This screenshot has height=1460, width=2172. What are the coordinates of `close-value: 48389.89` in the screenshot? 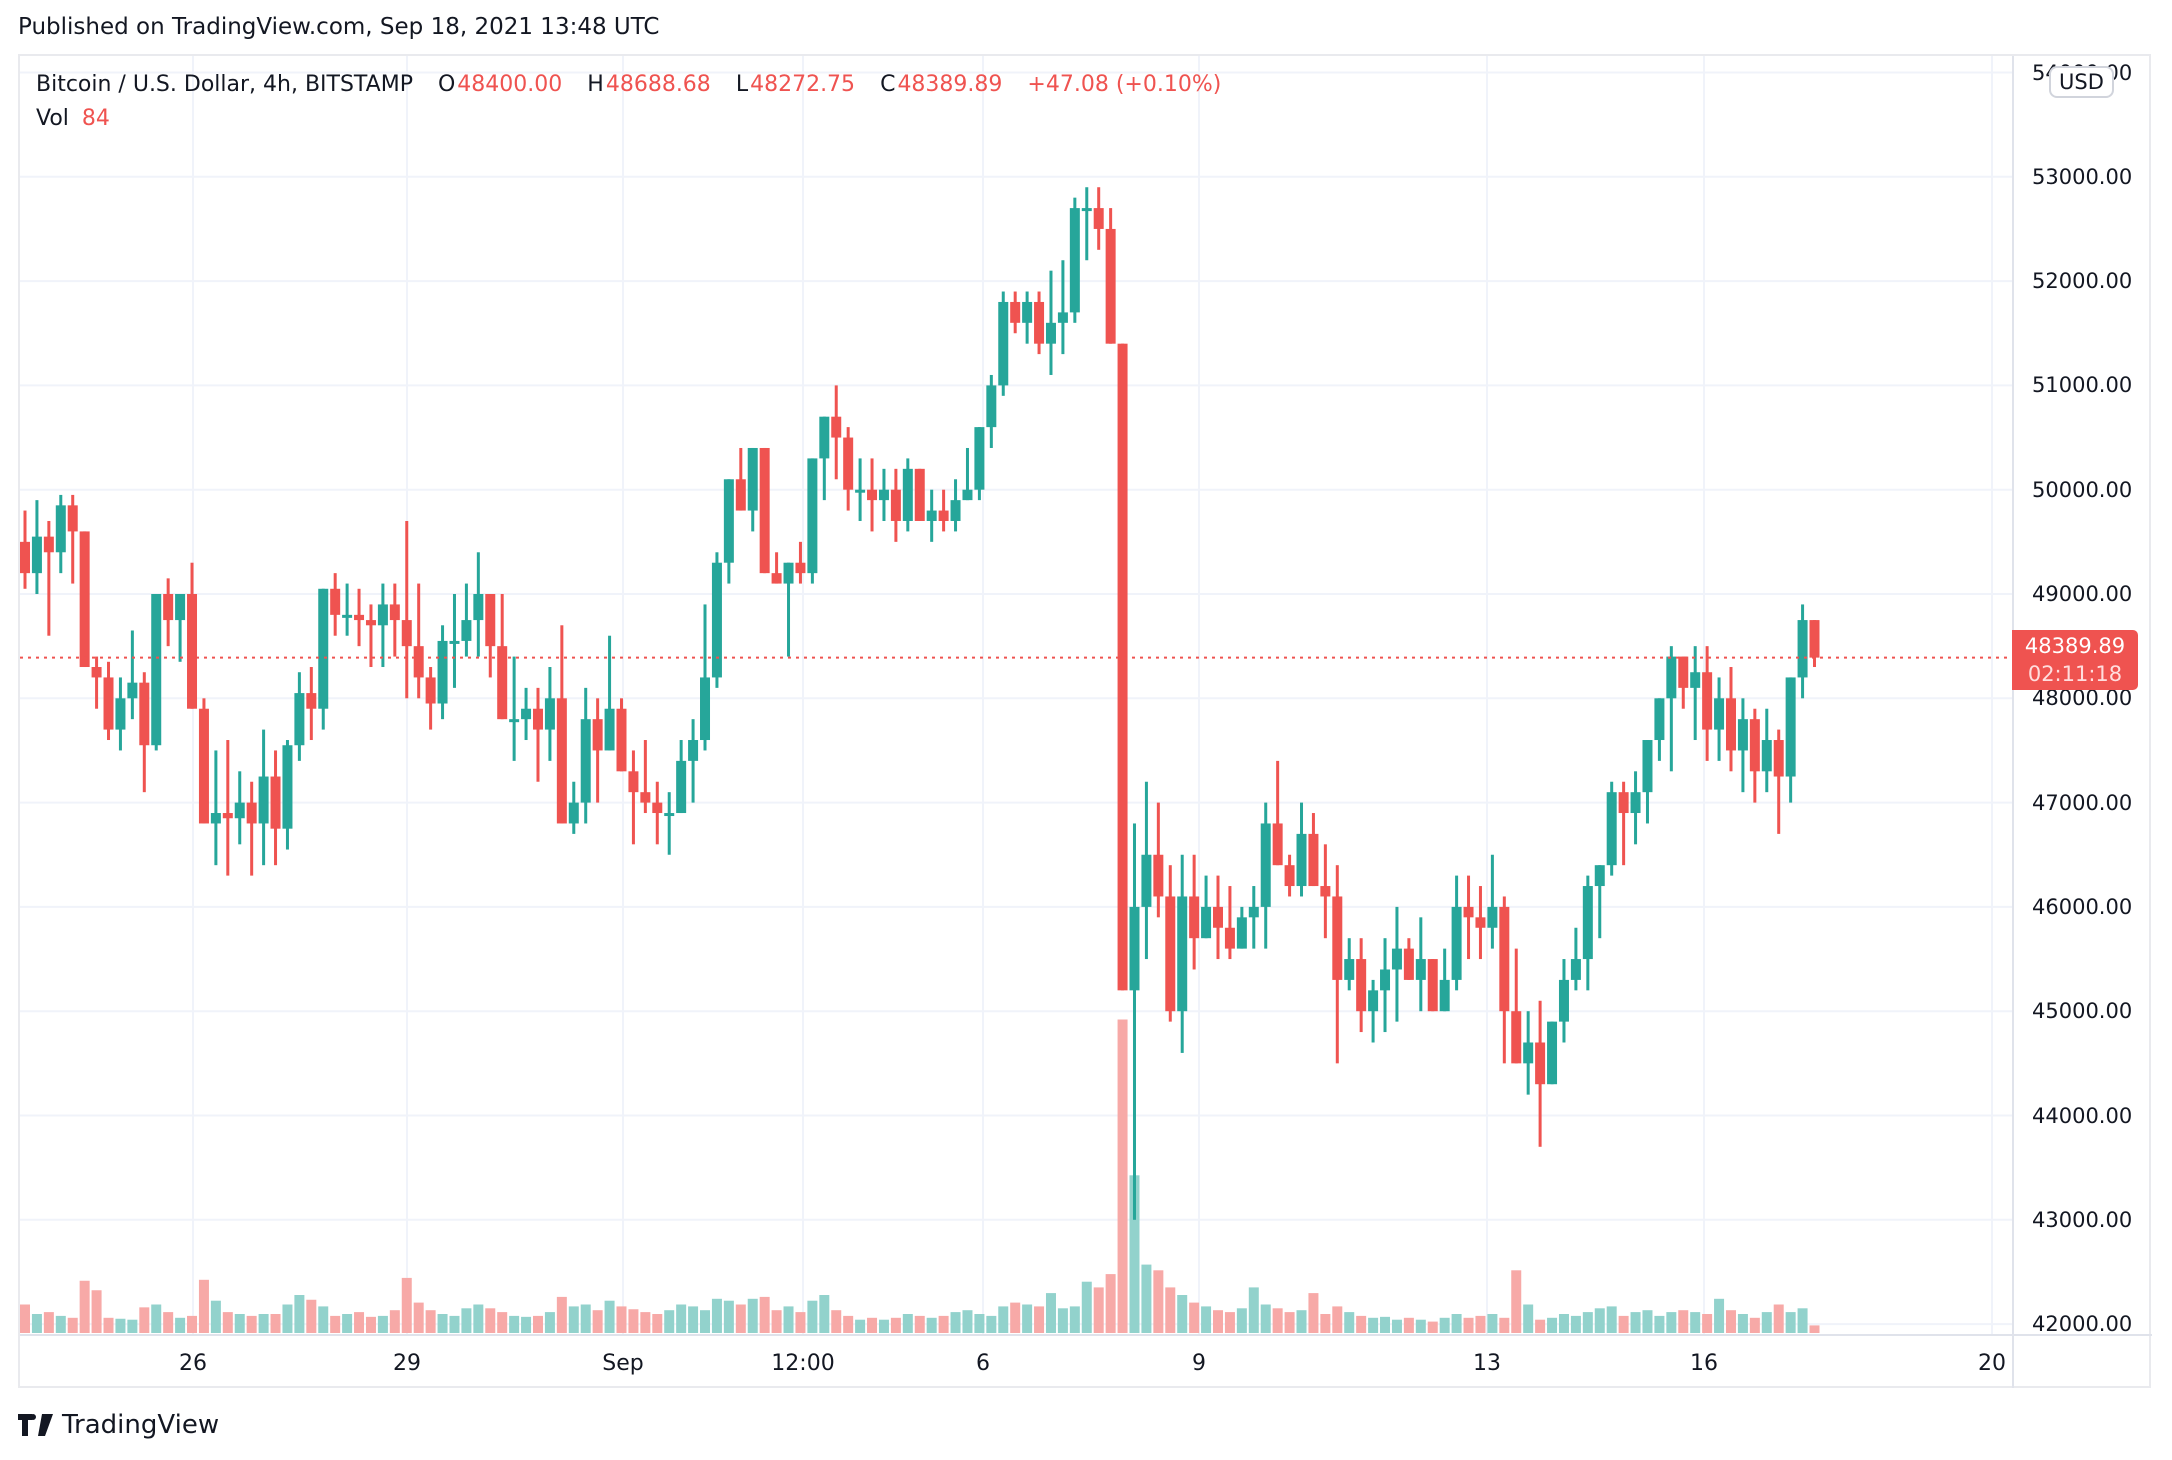 It's located at (950, 84).